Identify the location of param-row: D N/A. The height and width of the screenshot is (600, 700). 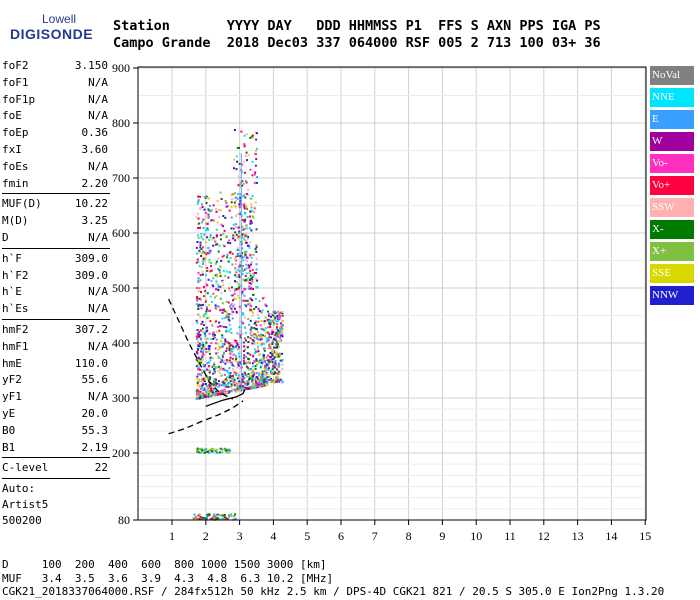
(56, 238).